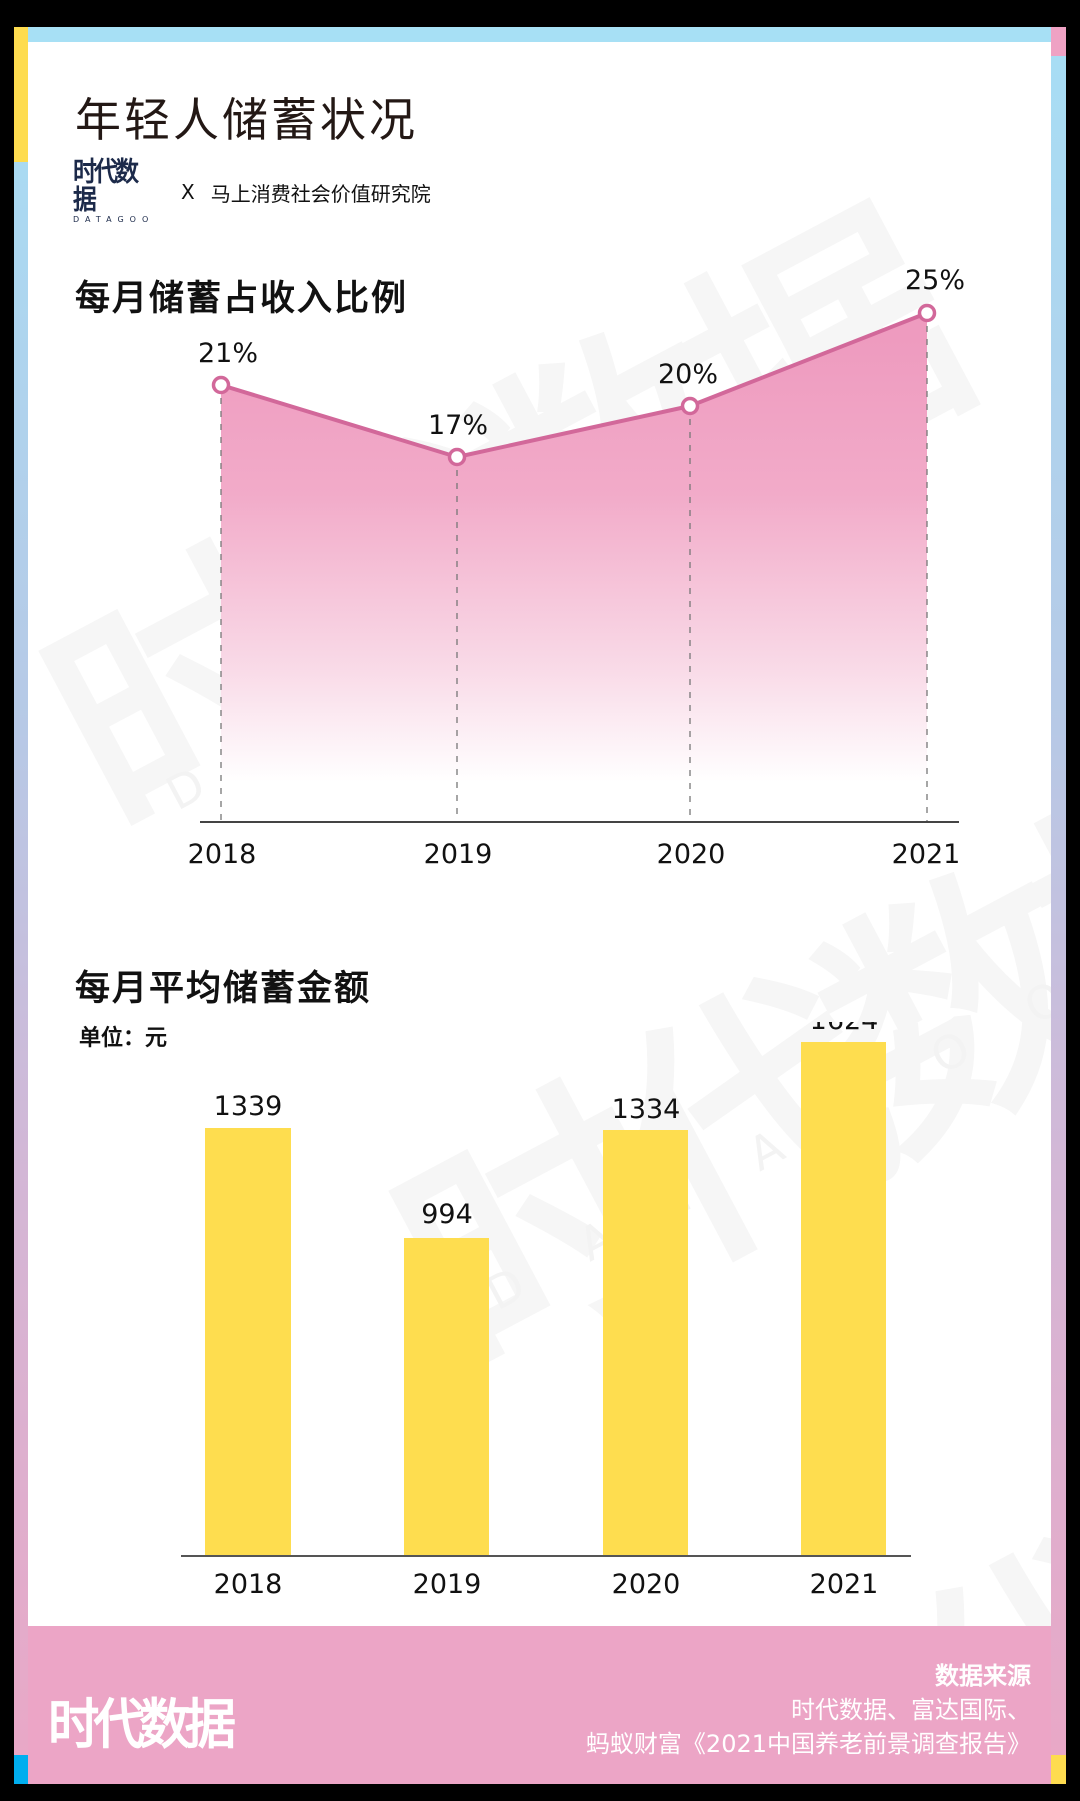 The width and height of the screenshot is (1080, 1801). Describe the element at coordinates (228, 353) in the screenshot. I see `value-label-2018: 21%` at that location.